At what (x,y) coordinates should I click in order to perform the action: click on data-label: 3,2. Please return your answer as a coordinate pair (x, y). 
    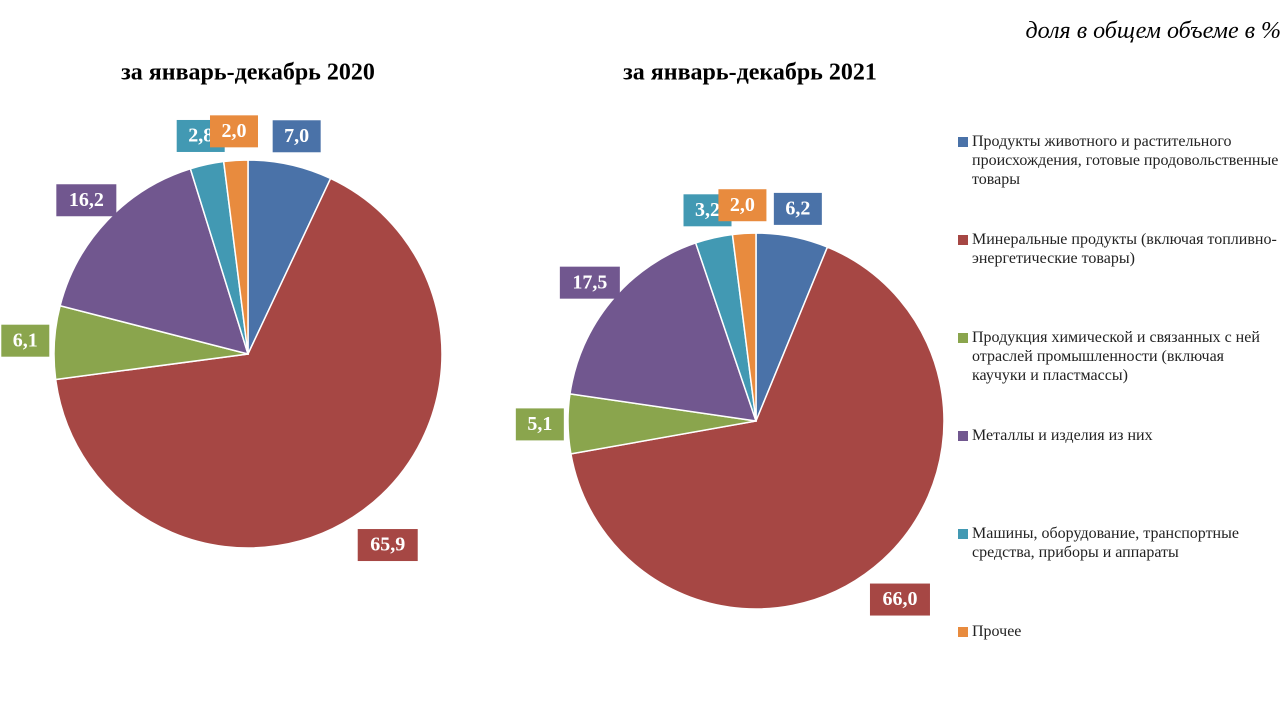
    Looking at the image, I should click on (707, 210).